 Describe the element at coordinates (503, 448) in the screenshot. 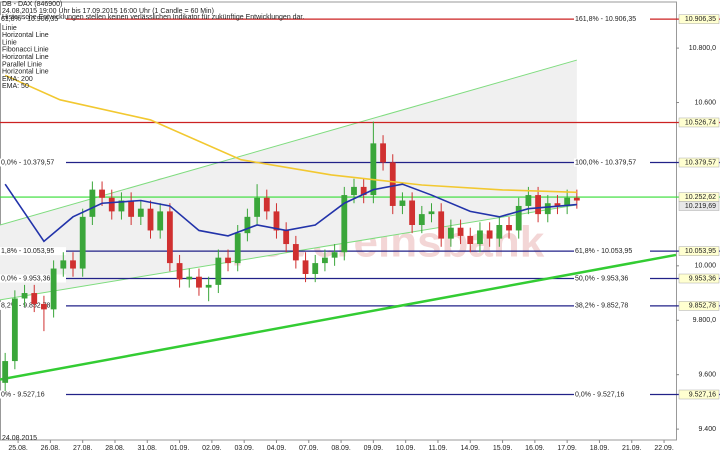

I see `x-tick-label: 15.09.` at that location.